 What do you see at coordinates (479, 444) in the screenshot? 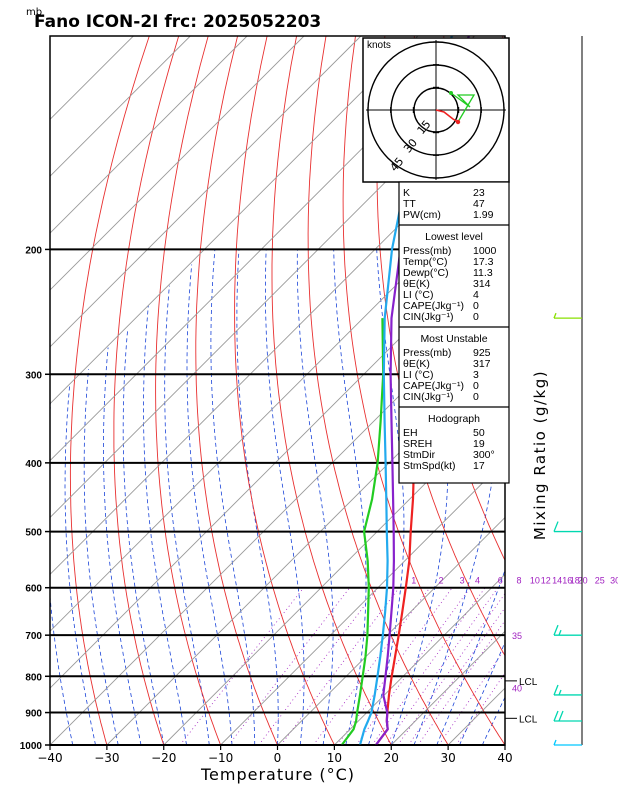
I see `index-value: 19` at bounding box center [479, 444].